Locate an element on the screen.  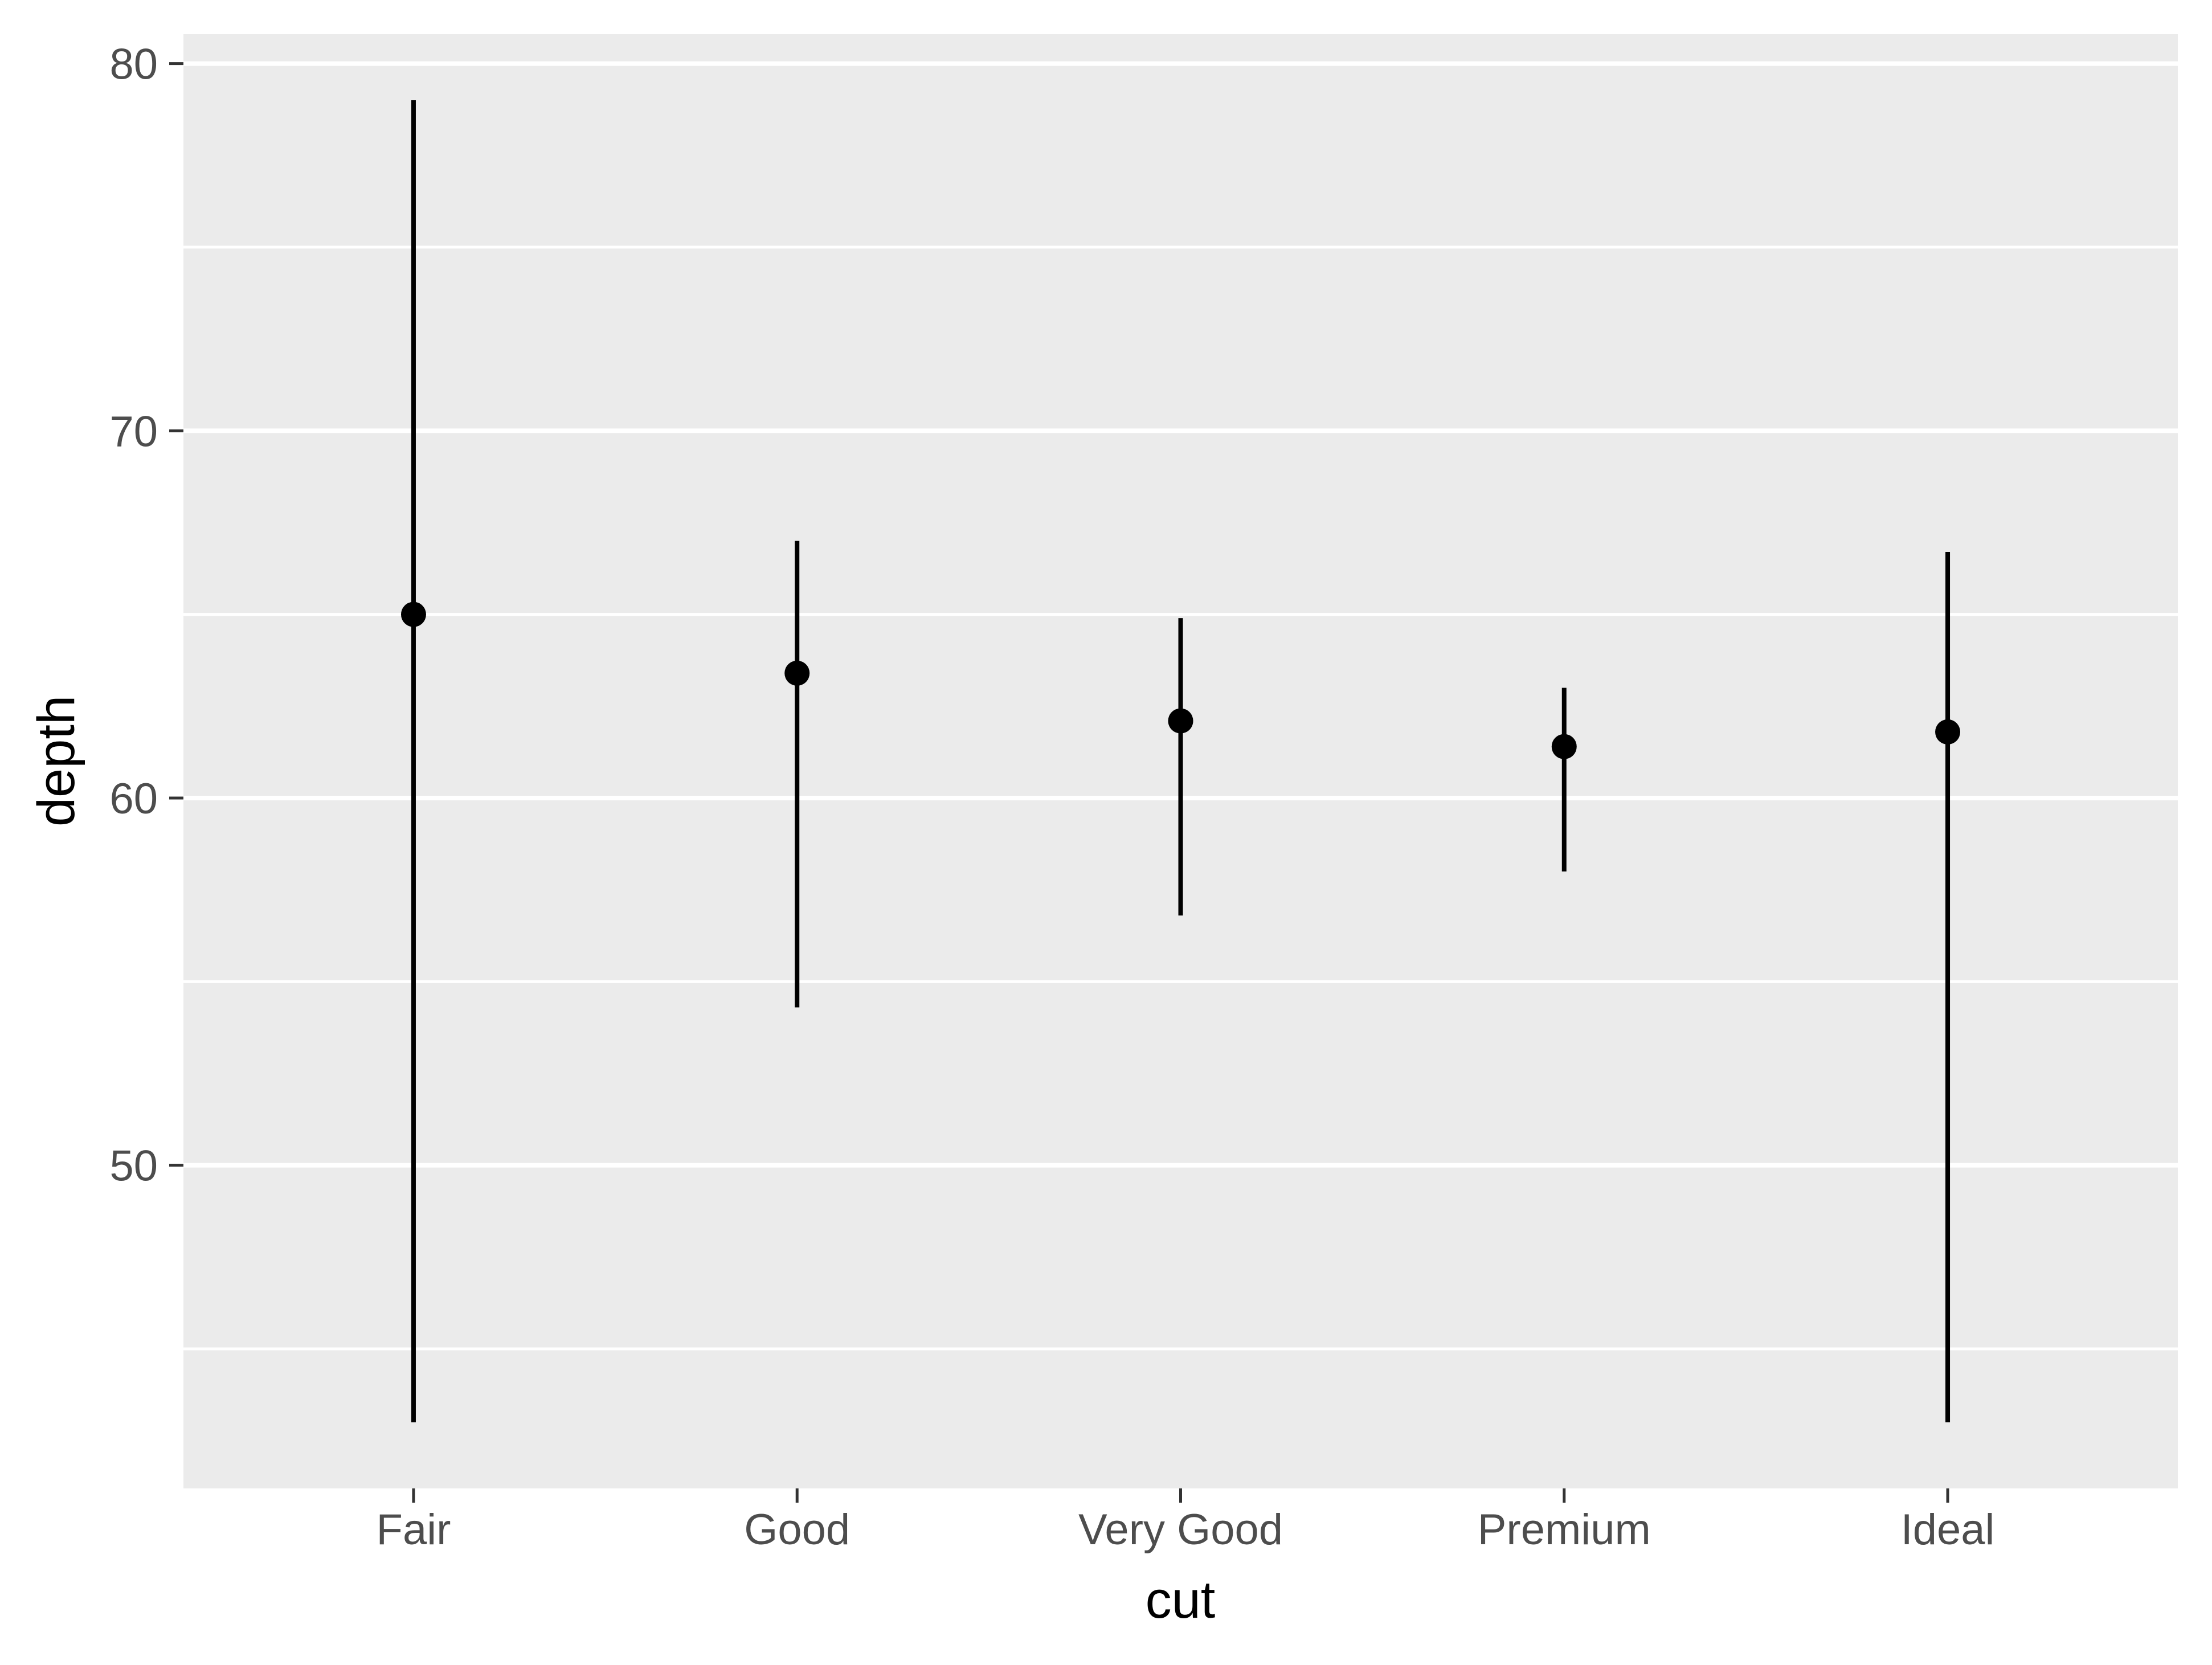
x-tick-label-good: Good is located at coordinates (797, 1530).